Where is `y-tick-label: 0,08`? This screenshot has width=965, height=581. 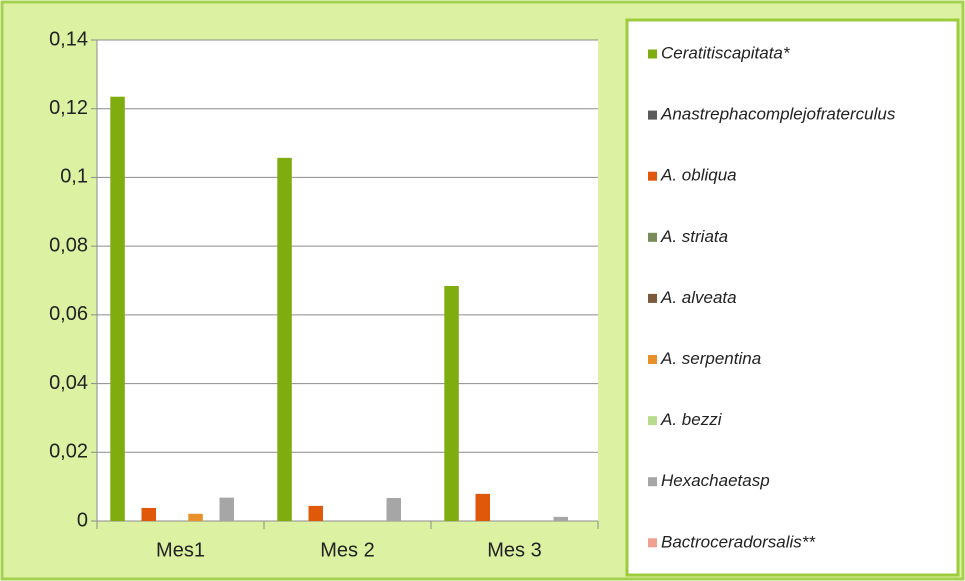
y-tick-label: 0,08 is located at coordinates (68, 245).